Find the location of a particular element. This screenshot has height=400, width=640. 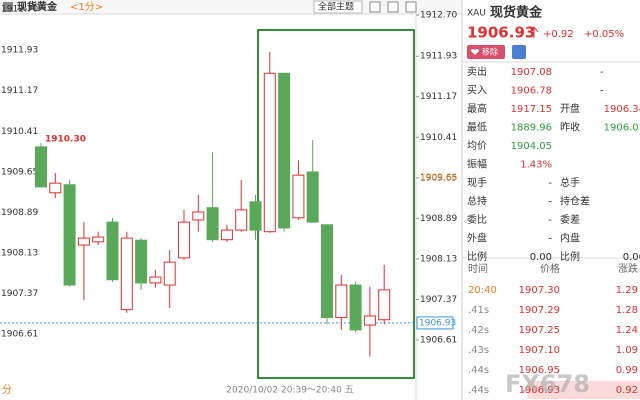

trade-cell: .43s is located at coordinates (478, 350).